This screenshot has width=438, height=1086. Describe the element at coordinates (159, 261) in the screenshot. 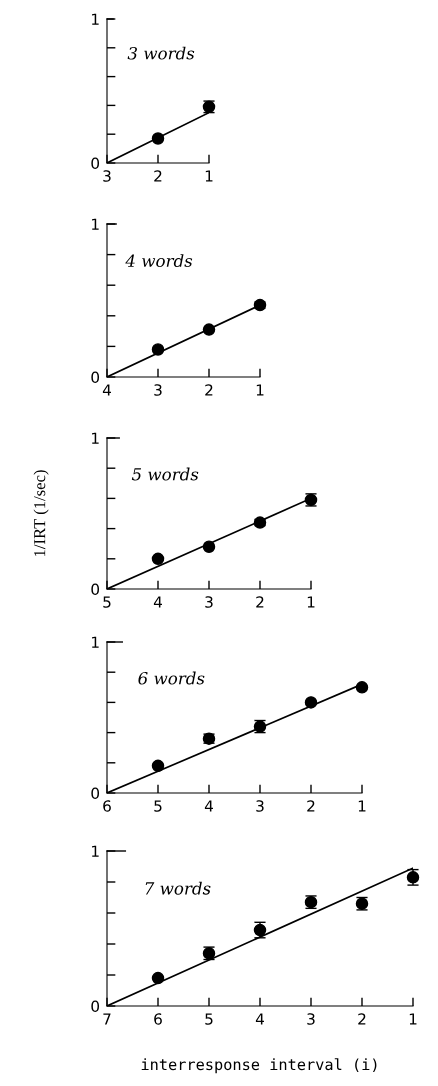

I see `text: 4 words` at that location.